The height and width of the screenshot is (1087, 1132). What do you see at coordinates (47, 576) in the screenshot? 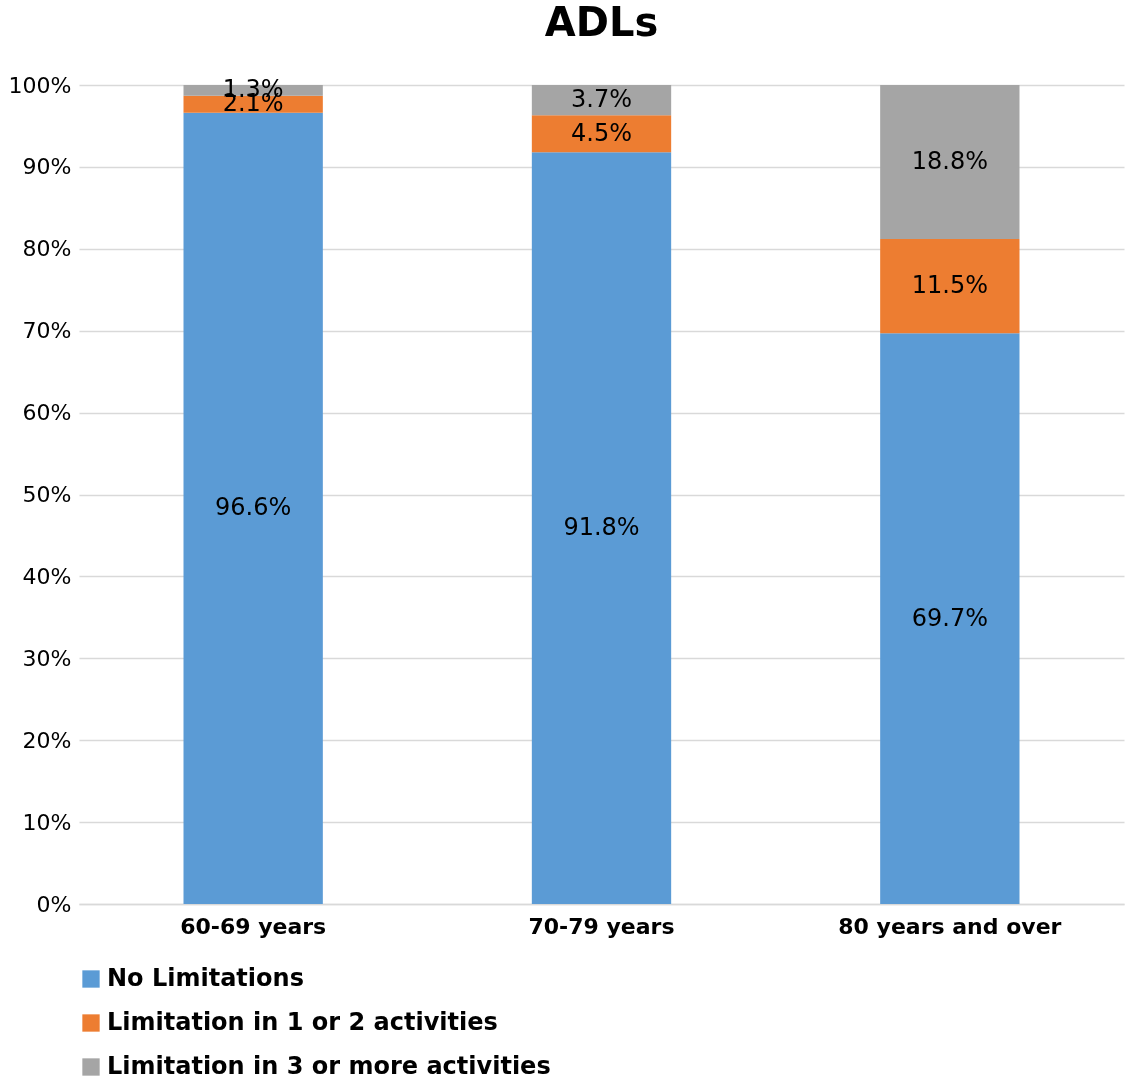
I see `y-tick-label: 40%` at bounding box center [47, 576].